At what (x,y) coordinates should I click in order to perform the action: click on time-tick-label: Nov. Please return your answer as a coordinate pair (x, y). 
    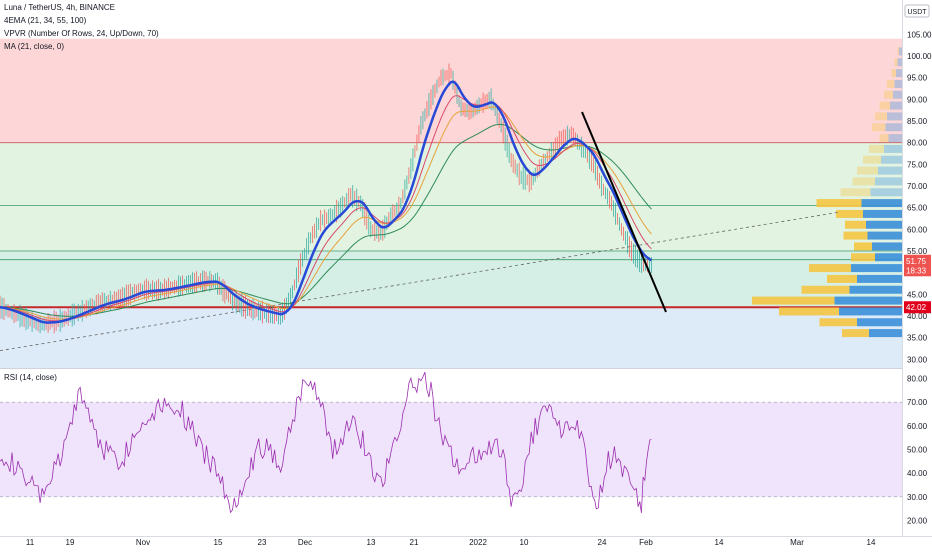
    Looking at the image, I should click on (143, 542).